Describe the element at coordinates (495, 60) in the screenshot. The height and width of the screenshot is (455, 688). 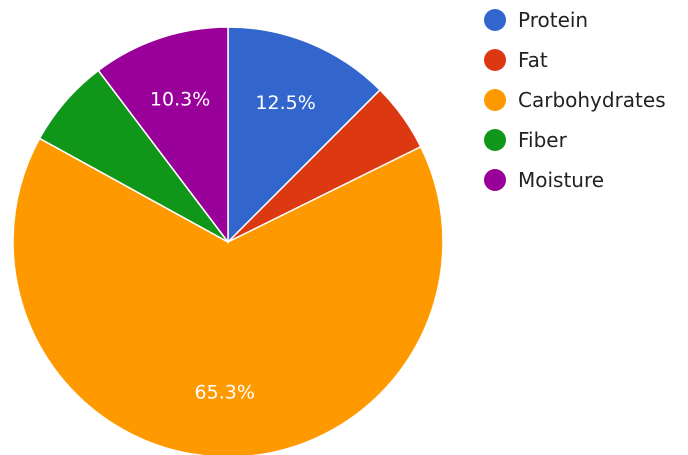
I see `legend-marker-fat` at that location.